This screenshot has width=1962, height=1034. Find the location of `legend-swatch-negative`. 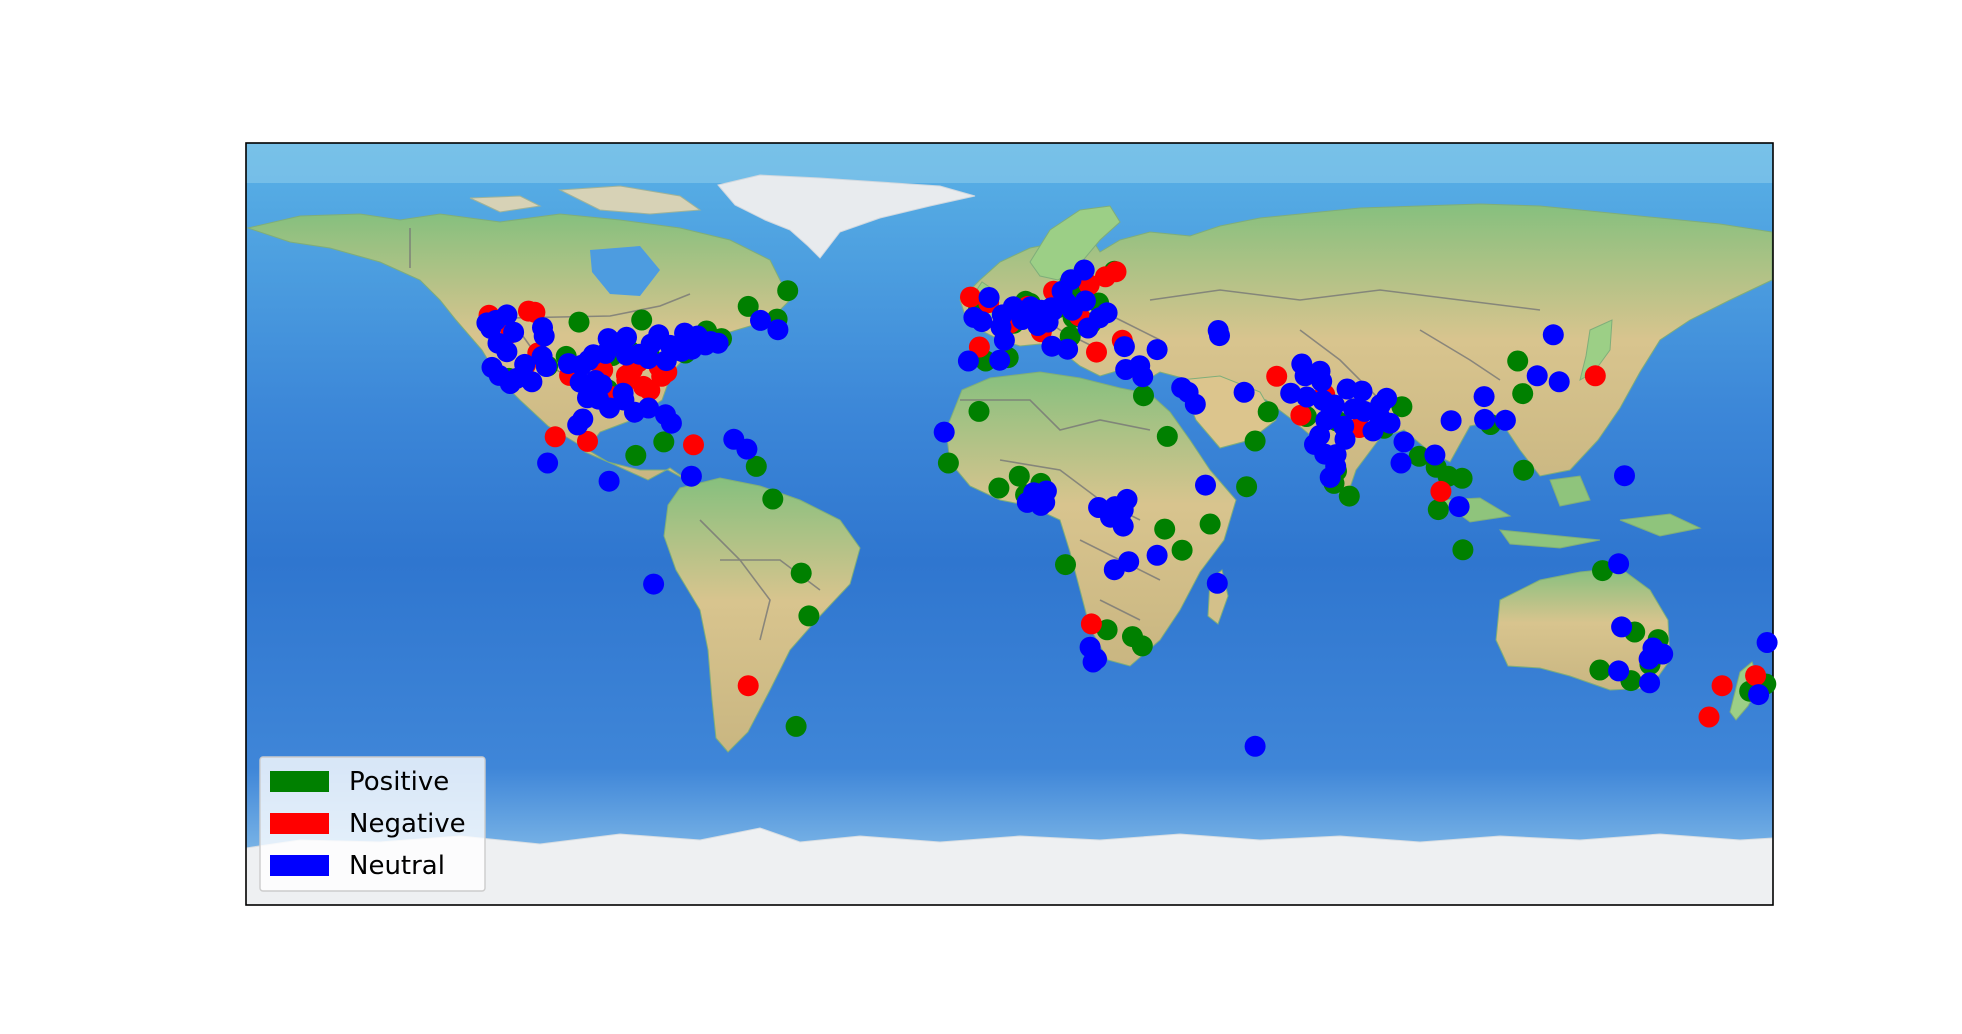

legend-swatch-negative is located at coordinates (299, 823).